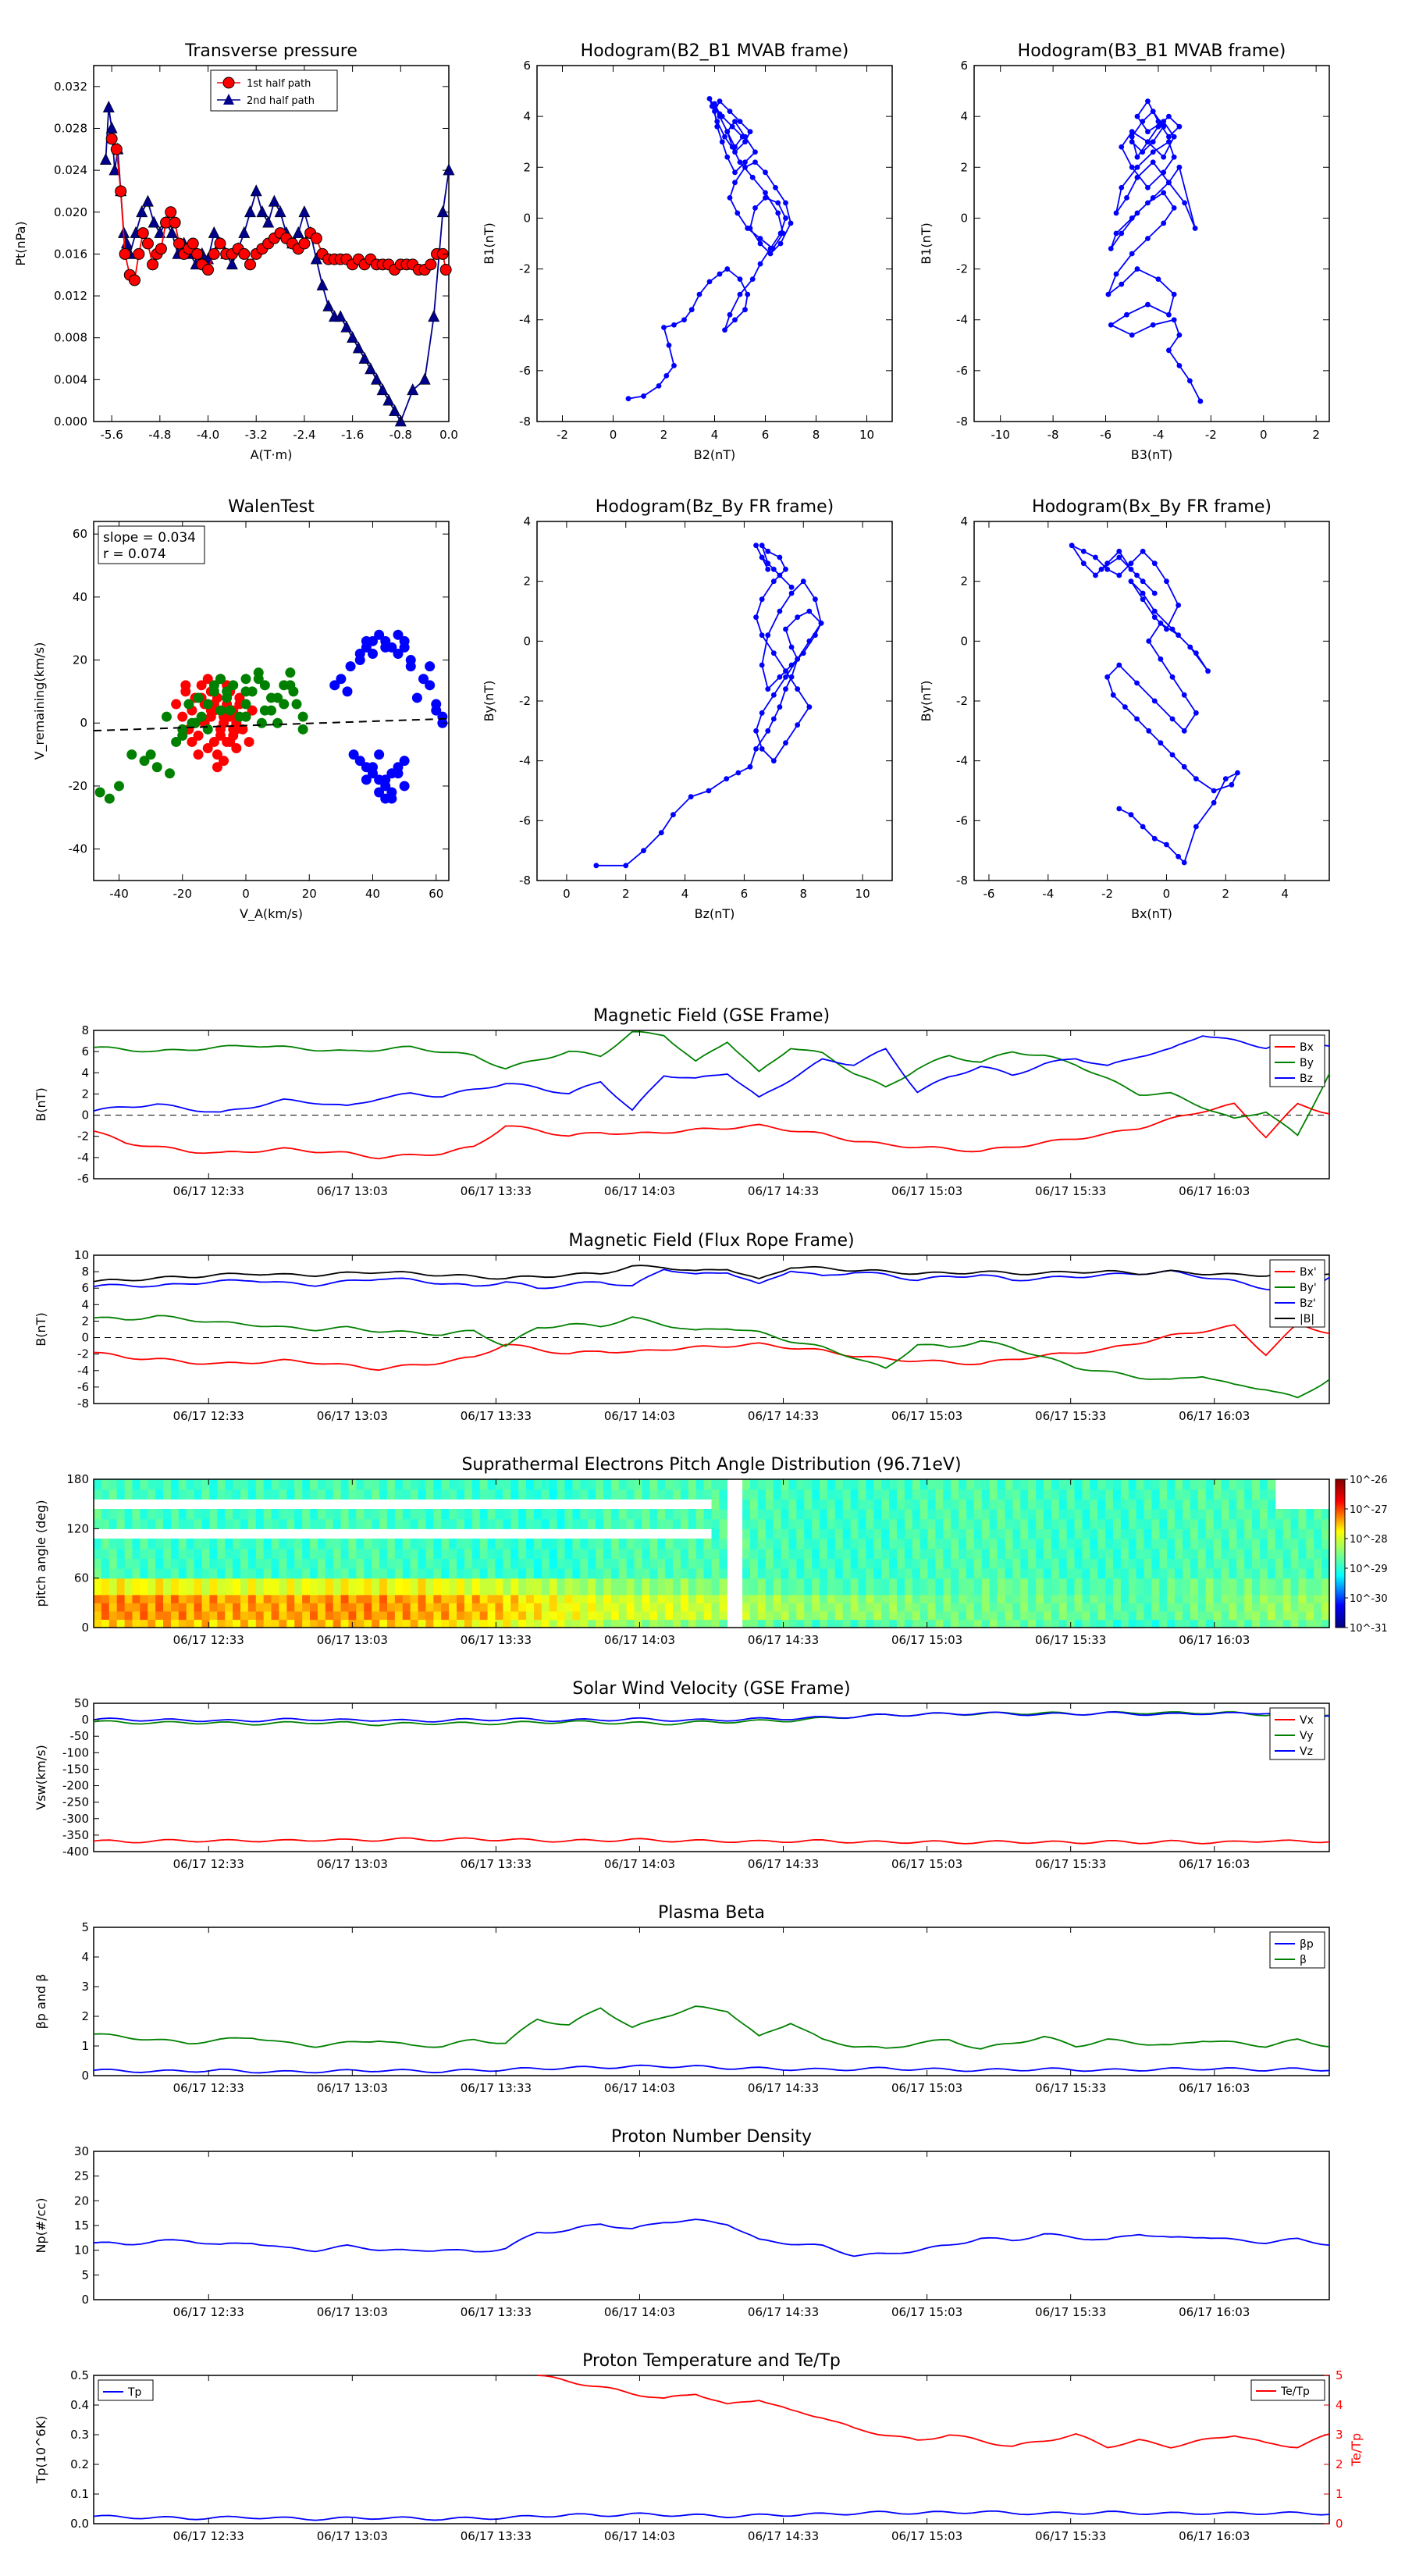 This screenshot has height=2576, width=1405. I want to click on y-tick-label-right: 0, so click(1340, 2524).